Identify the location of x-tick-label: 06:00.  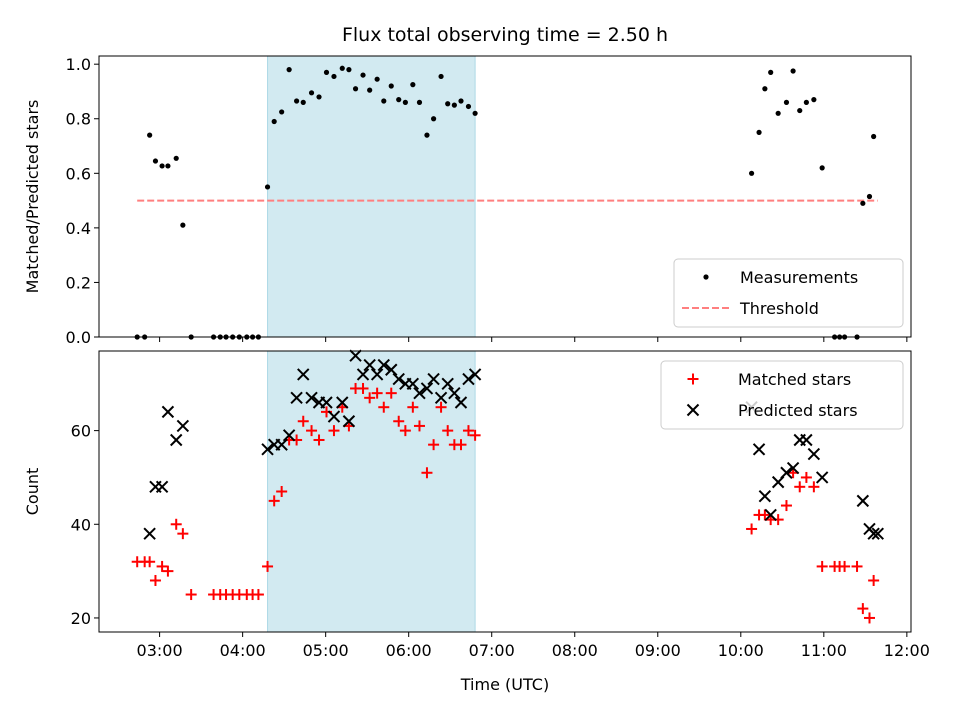
(409, 650).